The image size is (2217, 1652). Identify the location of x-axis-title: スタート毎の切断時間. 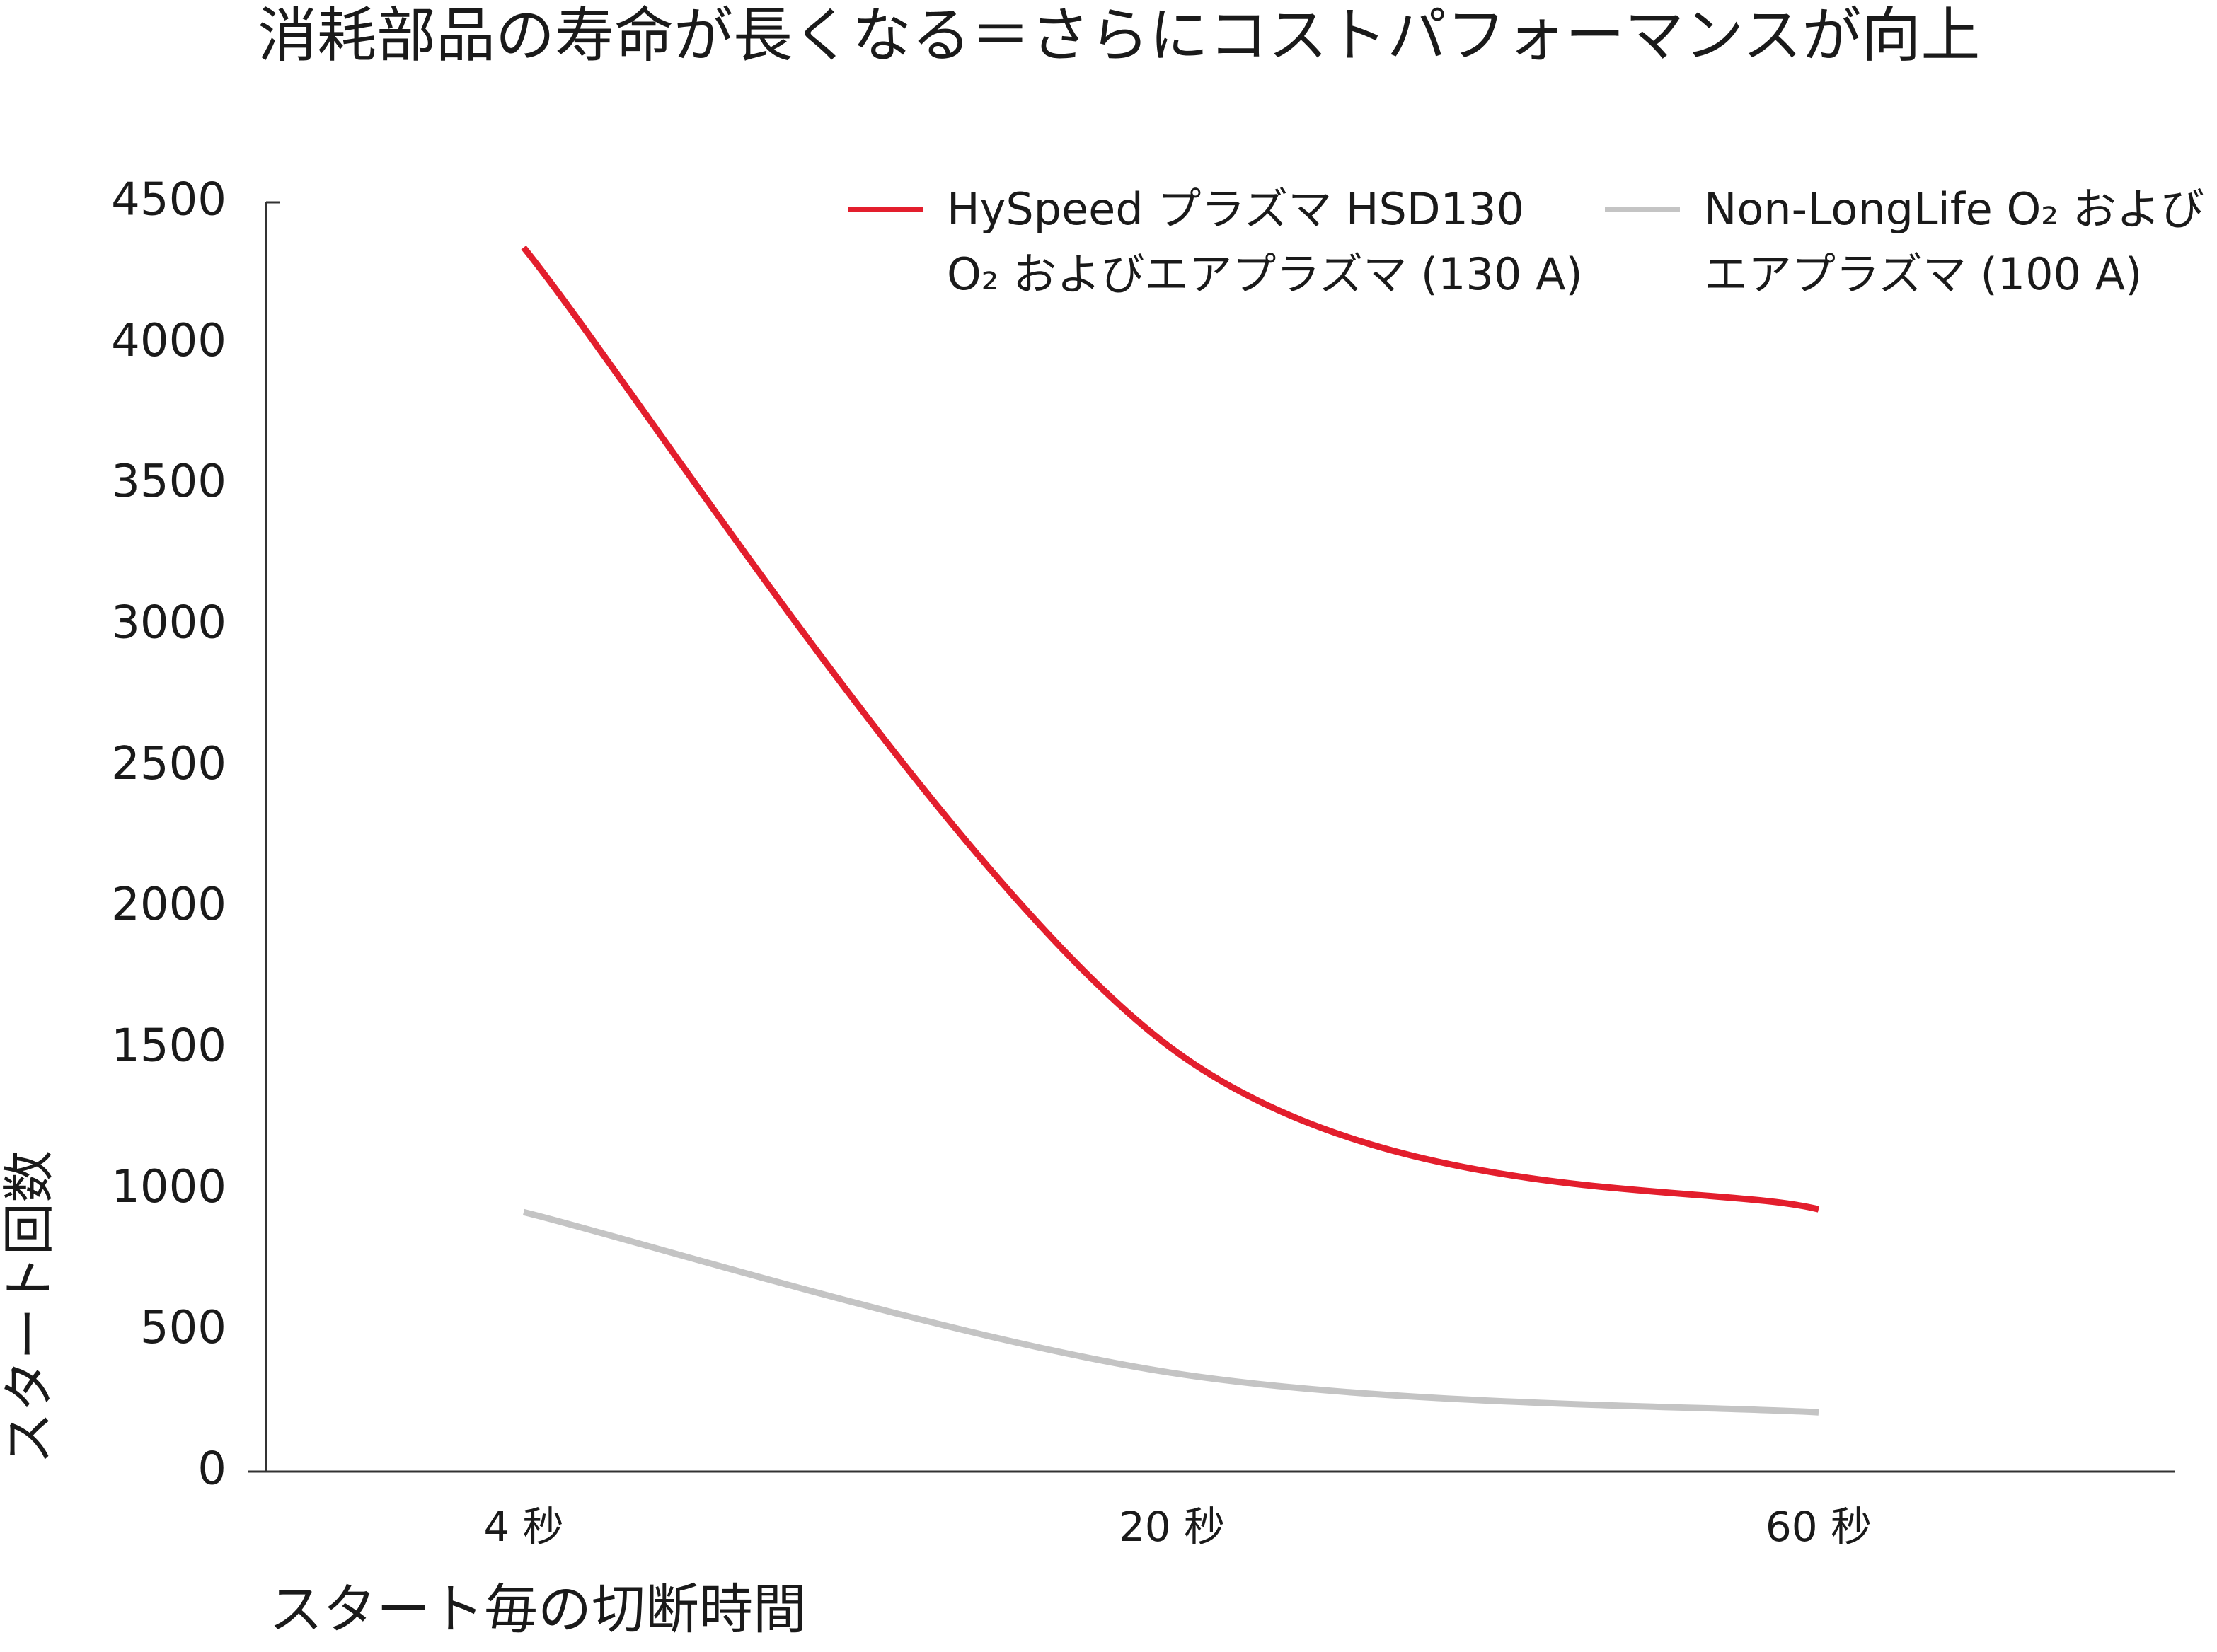
(538, 1609).